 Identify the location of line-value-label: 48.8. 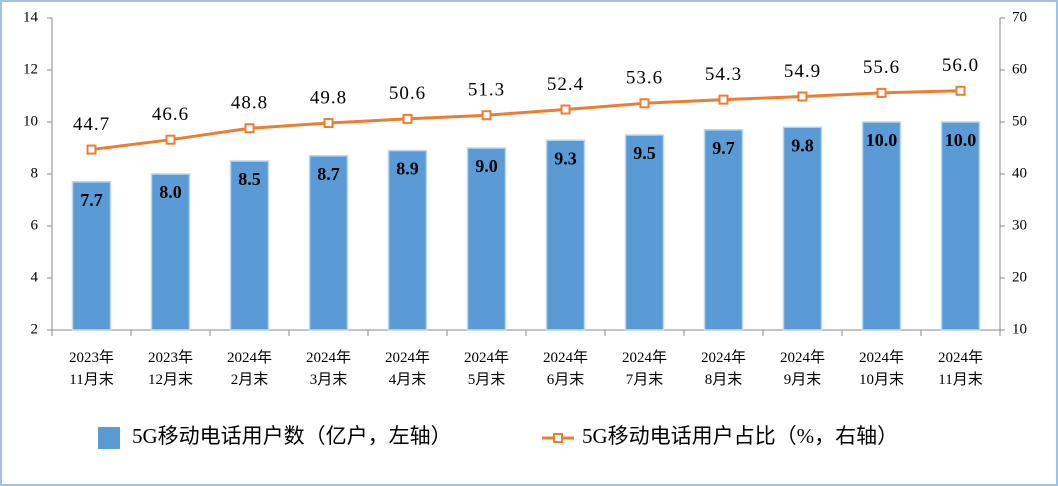
(249, 103).